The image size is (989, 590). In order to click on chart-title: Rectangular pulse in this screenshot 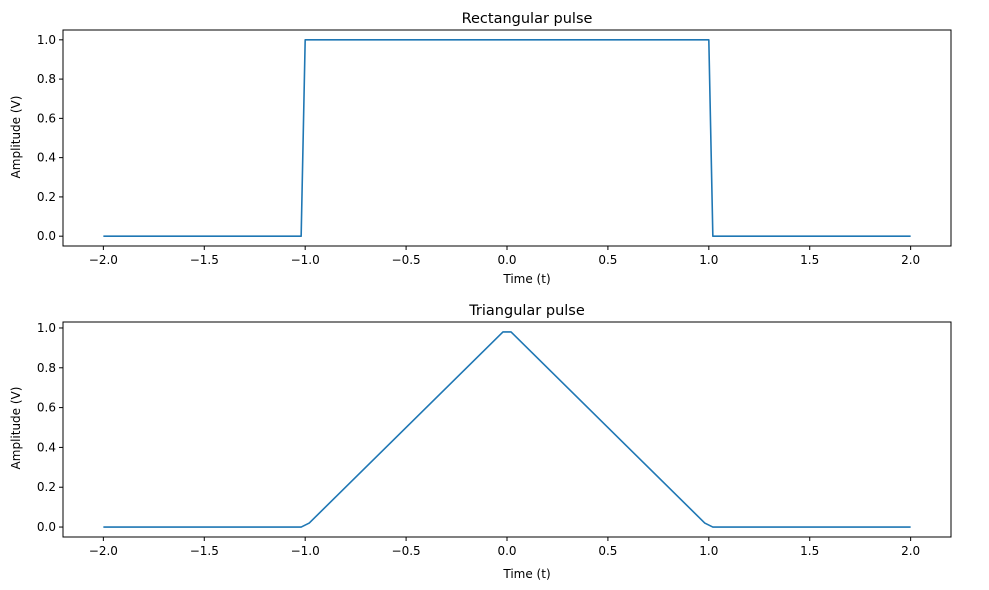, I will do `click(527, 19)`.